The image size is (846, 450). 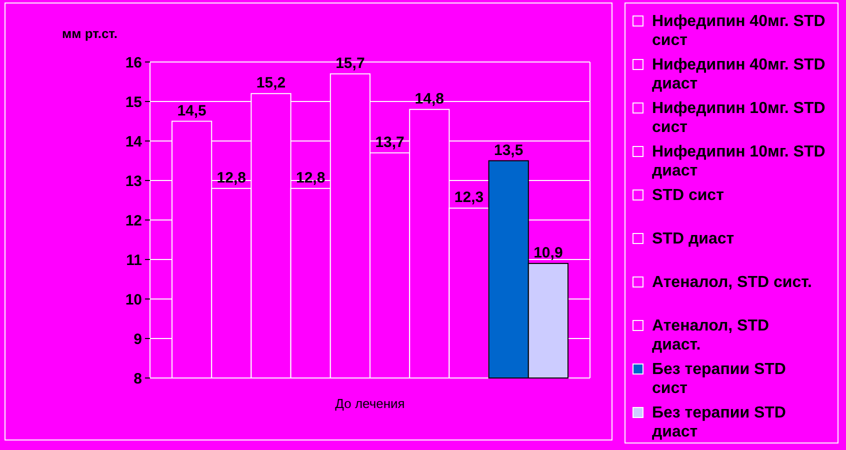 I want to click on legend-label: Атеналол, STD диаст., so click(x=711, y=336).